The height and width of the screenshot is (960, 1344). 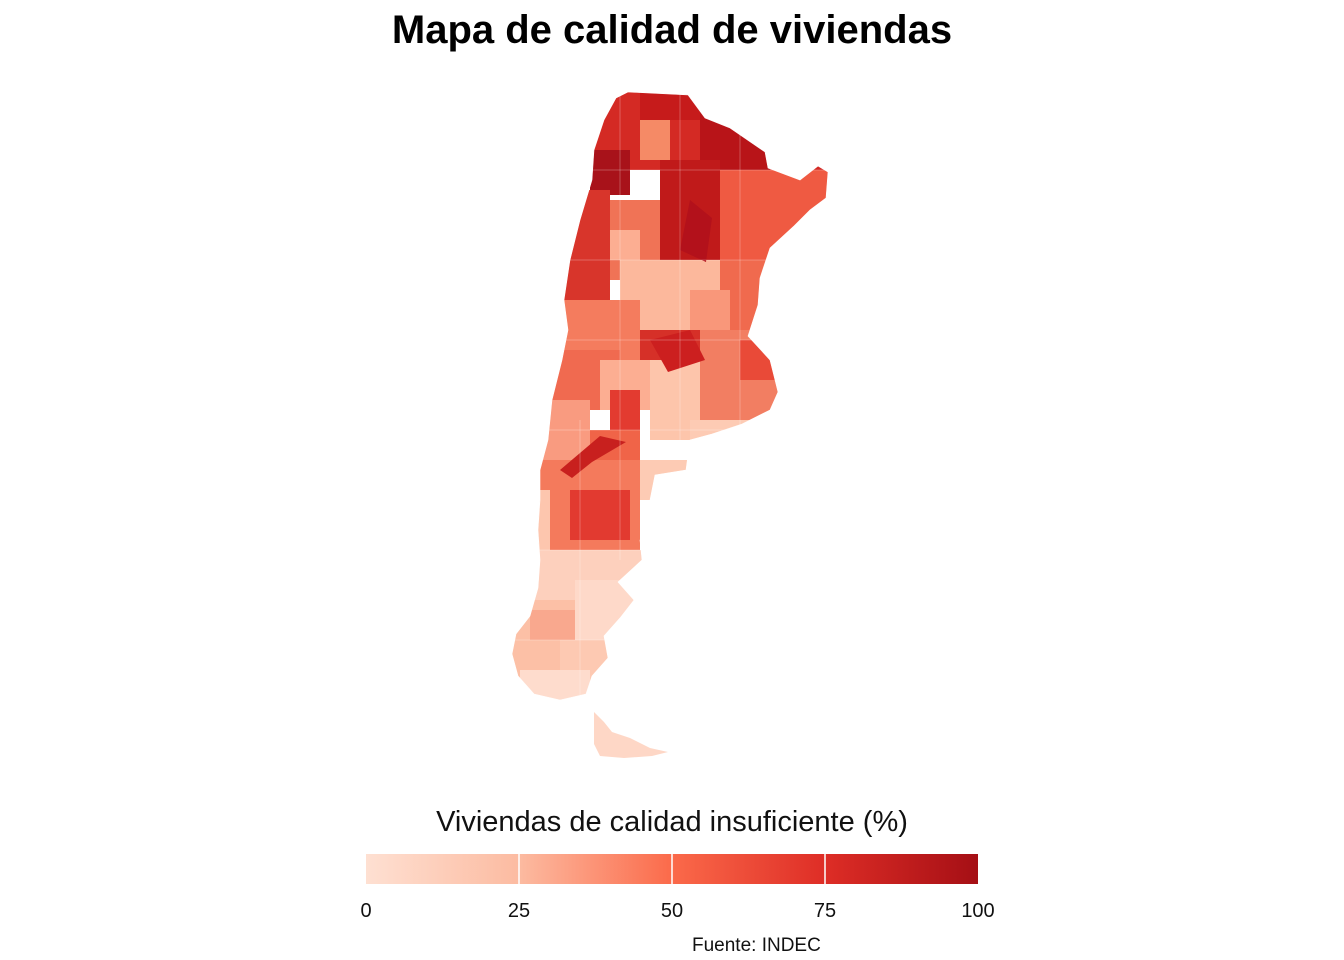 What do you see at coordinates (978, 911) in the screenshot?
I see `legend-tick-label-100: 100` at bounding box center [978, 911].